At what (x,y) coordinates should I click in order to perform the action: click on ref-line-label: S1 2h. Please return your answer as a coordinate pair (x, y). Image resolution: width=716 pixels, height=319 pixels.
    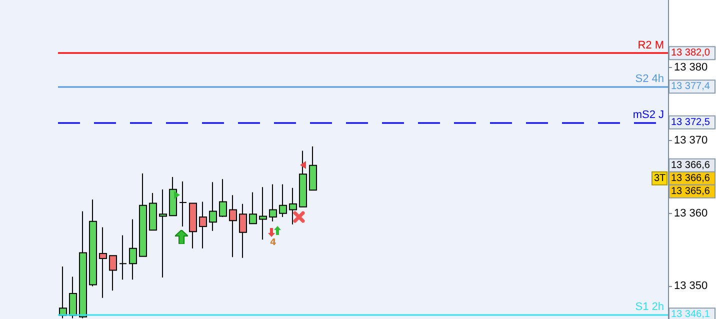
    Looking at the image, I should click on (649, 307).